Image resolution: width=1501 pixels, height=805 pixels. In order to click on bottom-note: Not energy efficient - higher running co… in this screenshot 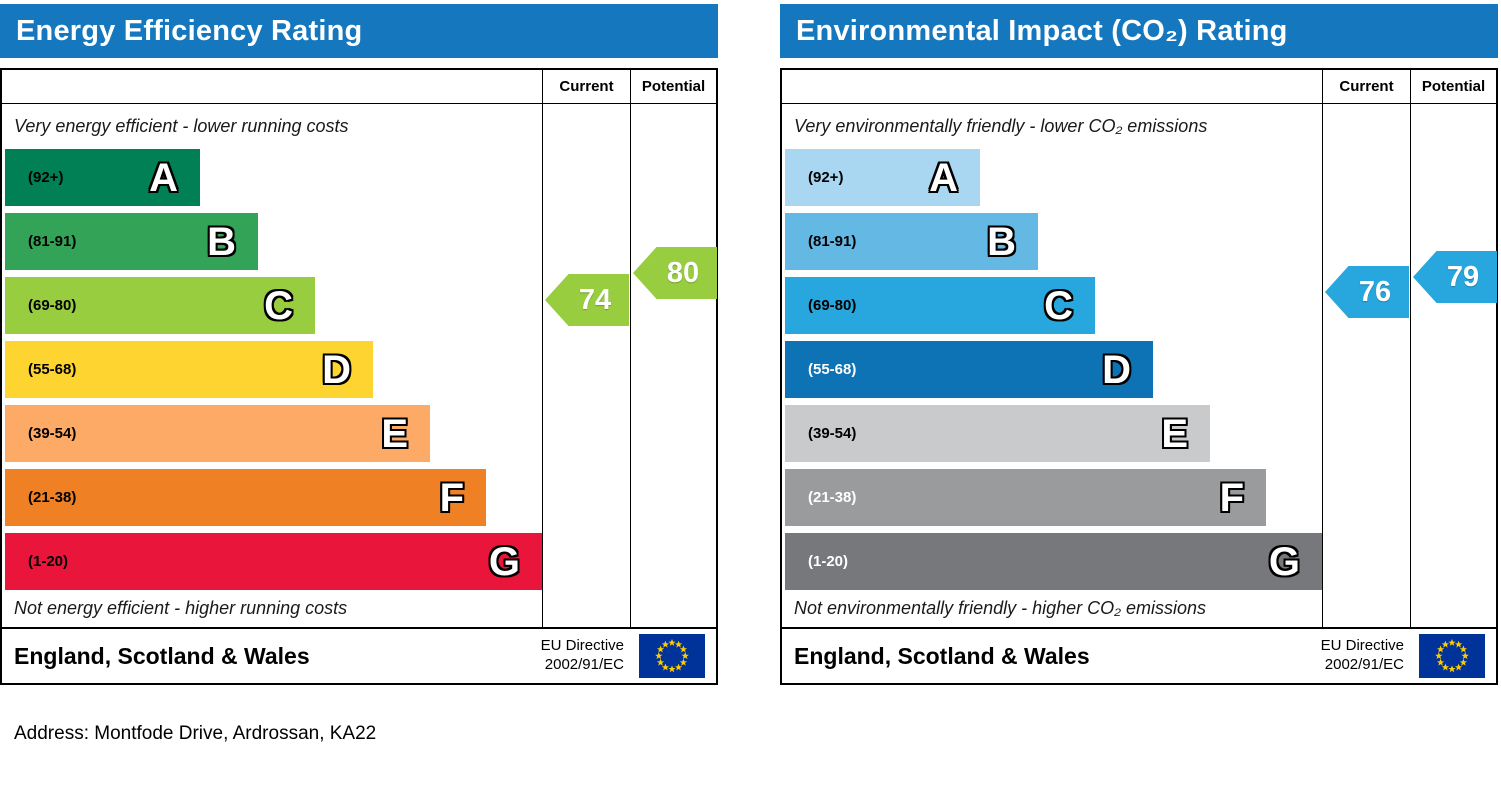, I will do `click(181, 608)`.